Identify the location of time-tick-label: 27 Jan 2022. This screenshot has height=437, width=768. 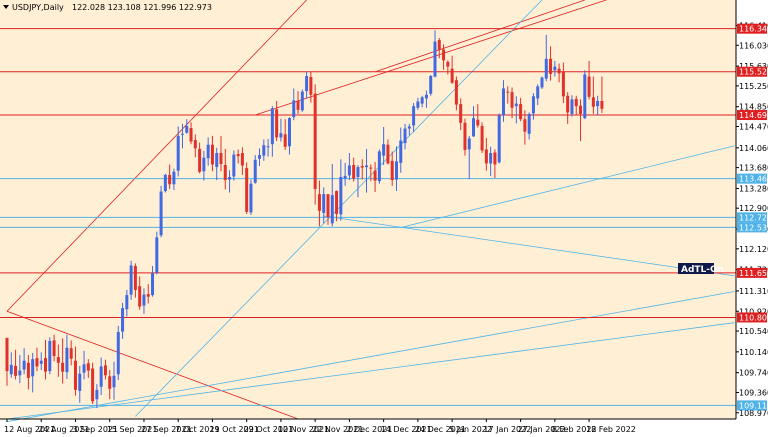
(542, 429).